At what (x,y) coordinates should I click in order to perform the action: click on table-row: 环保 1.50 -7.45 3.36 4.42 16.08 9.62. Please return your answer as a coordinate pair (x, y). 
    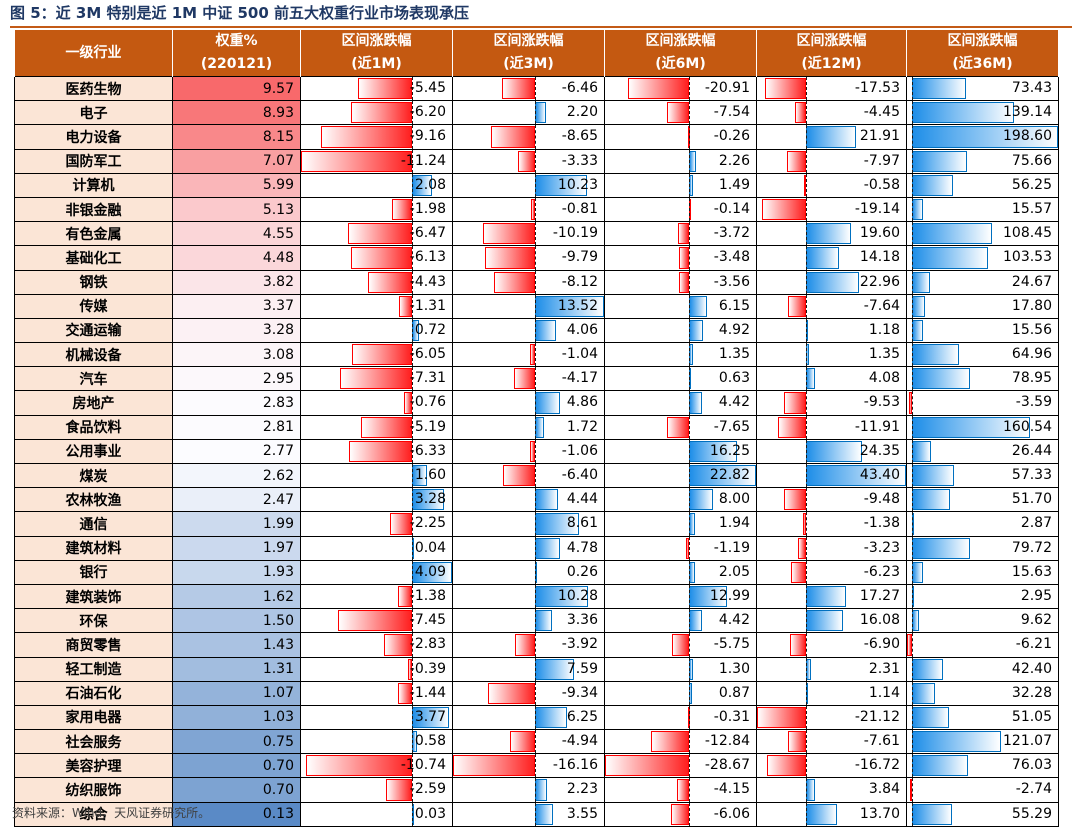
    Looking at the image, I should click on (536, 621).